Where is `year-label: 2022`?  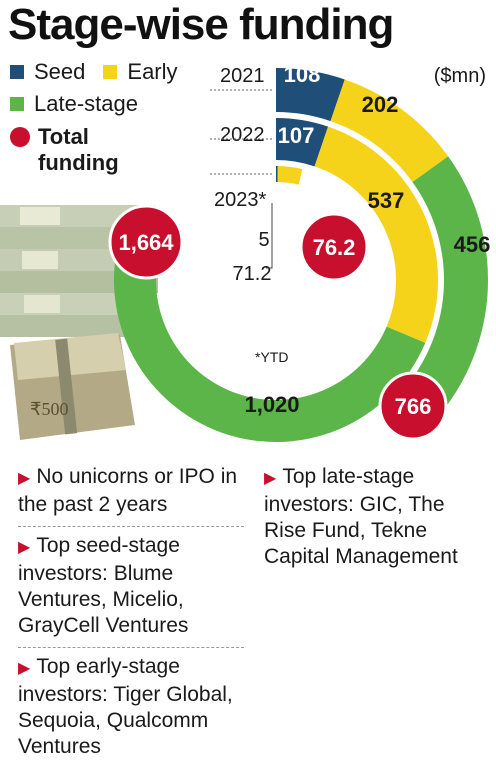 year-label: 2022 is located at coordinates (242, 135).